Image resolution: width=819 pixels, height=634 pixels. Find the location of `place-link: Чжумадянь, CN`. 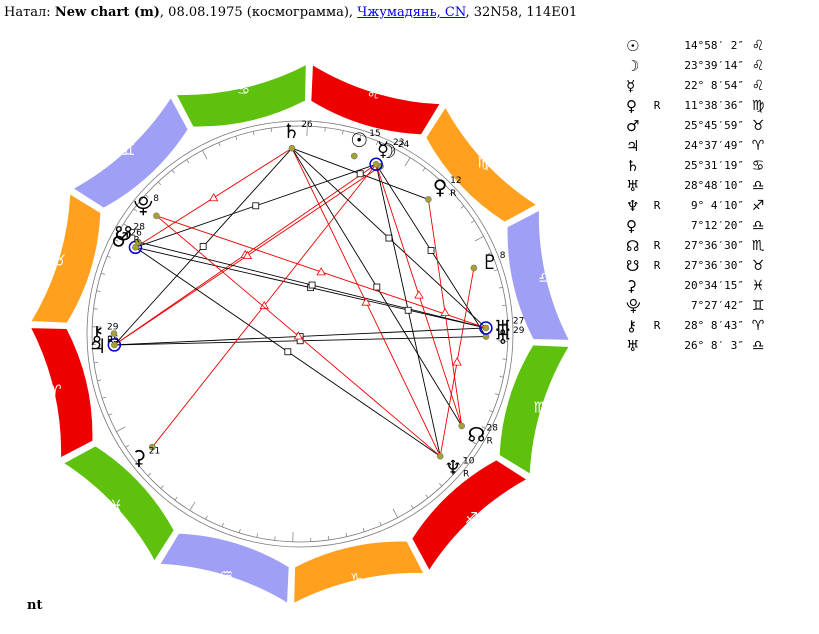

place-link: Чжумадянь, CN is located at coordinates (411, 12).